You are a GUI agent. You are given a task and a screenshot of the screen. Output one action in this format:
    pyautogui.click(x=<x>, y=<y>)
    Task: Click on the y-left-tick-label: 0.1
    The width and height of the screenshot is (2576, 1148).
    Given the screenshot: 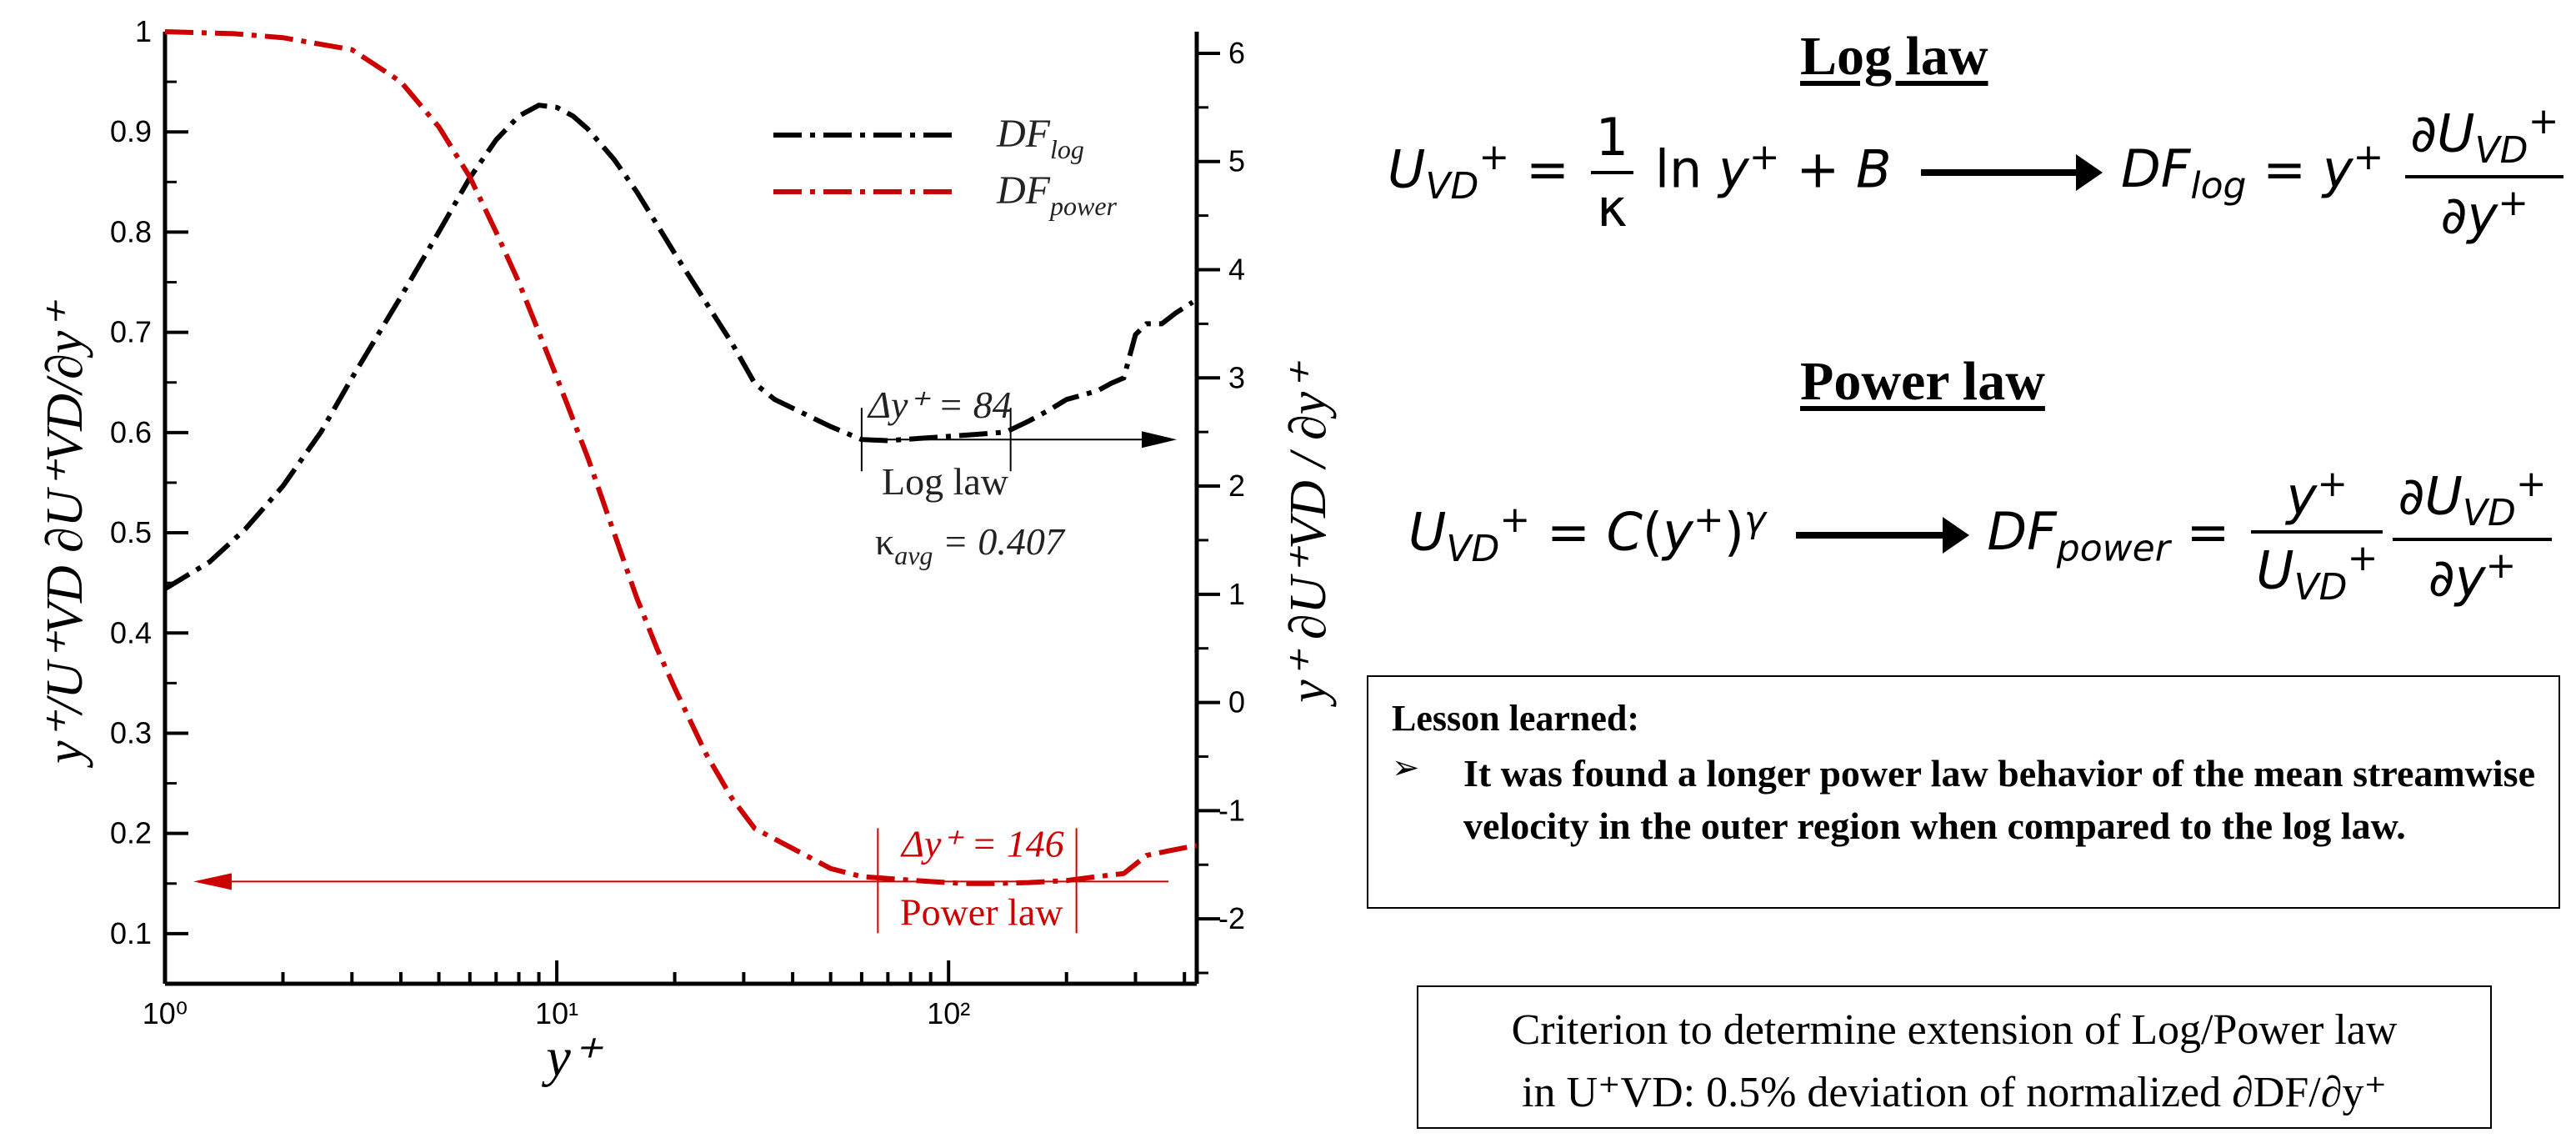 What is the action you would take?
    pyautogui.click(x=131, y=933)
    